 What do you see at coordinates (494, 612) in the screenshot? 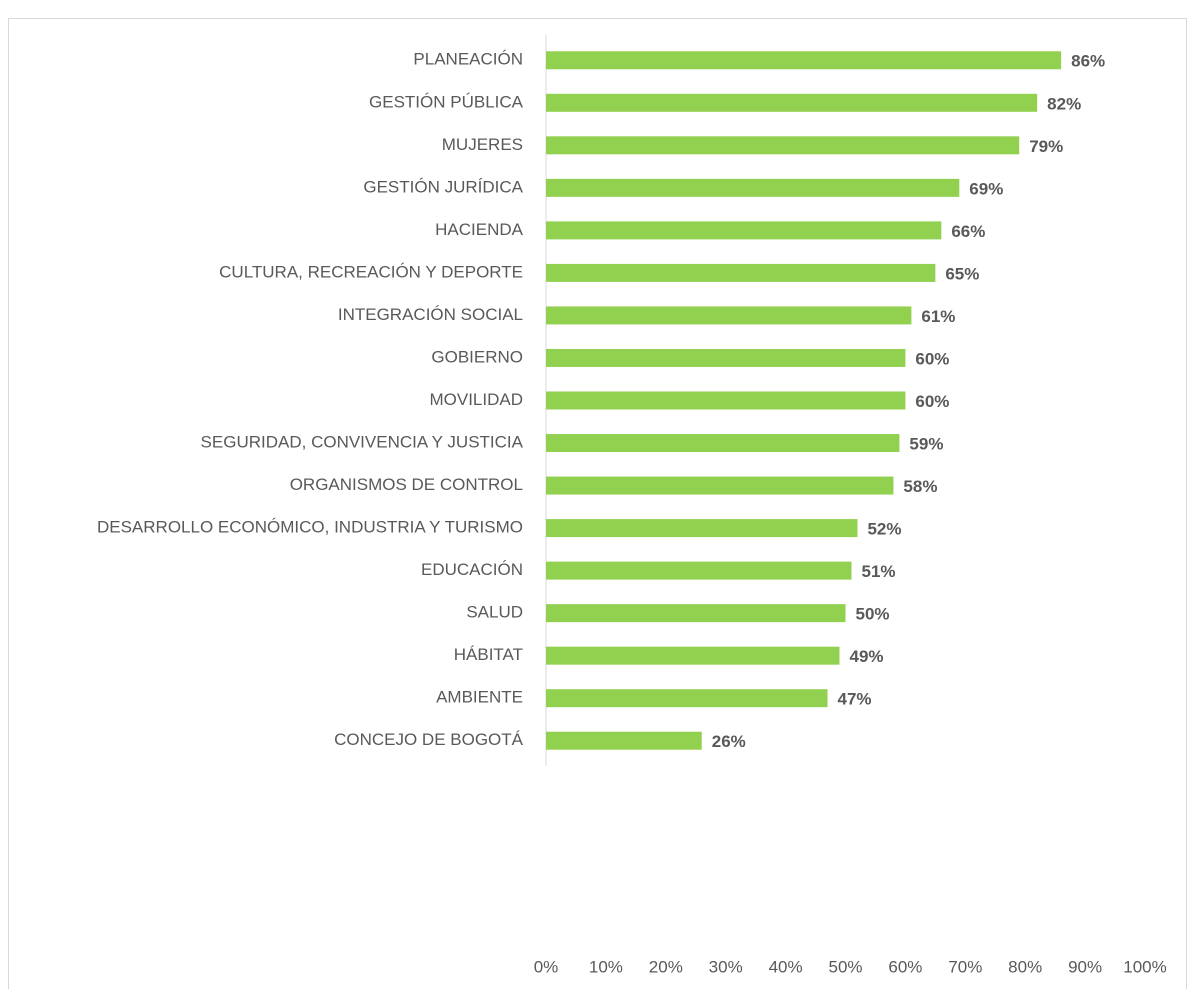
I see `y-tick-label: SALUD` at bounding box center [494, 612].